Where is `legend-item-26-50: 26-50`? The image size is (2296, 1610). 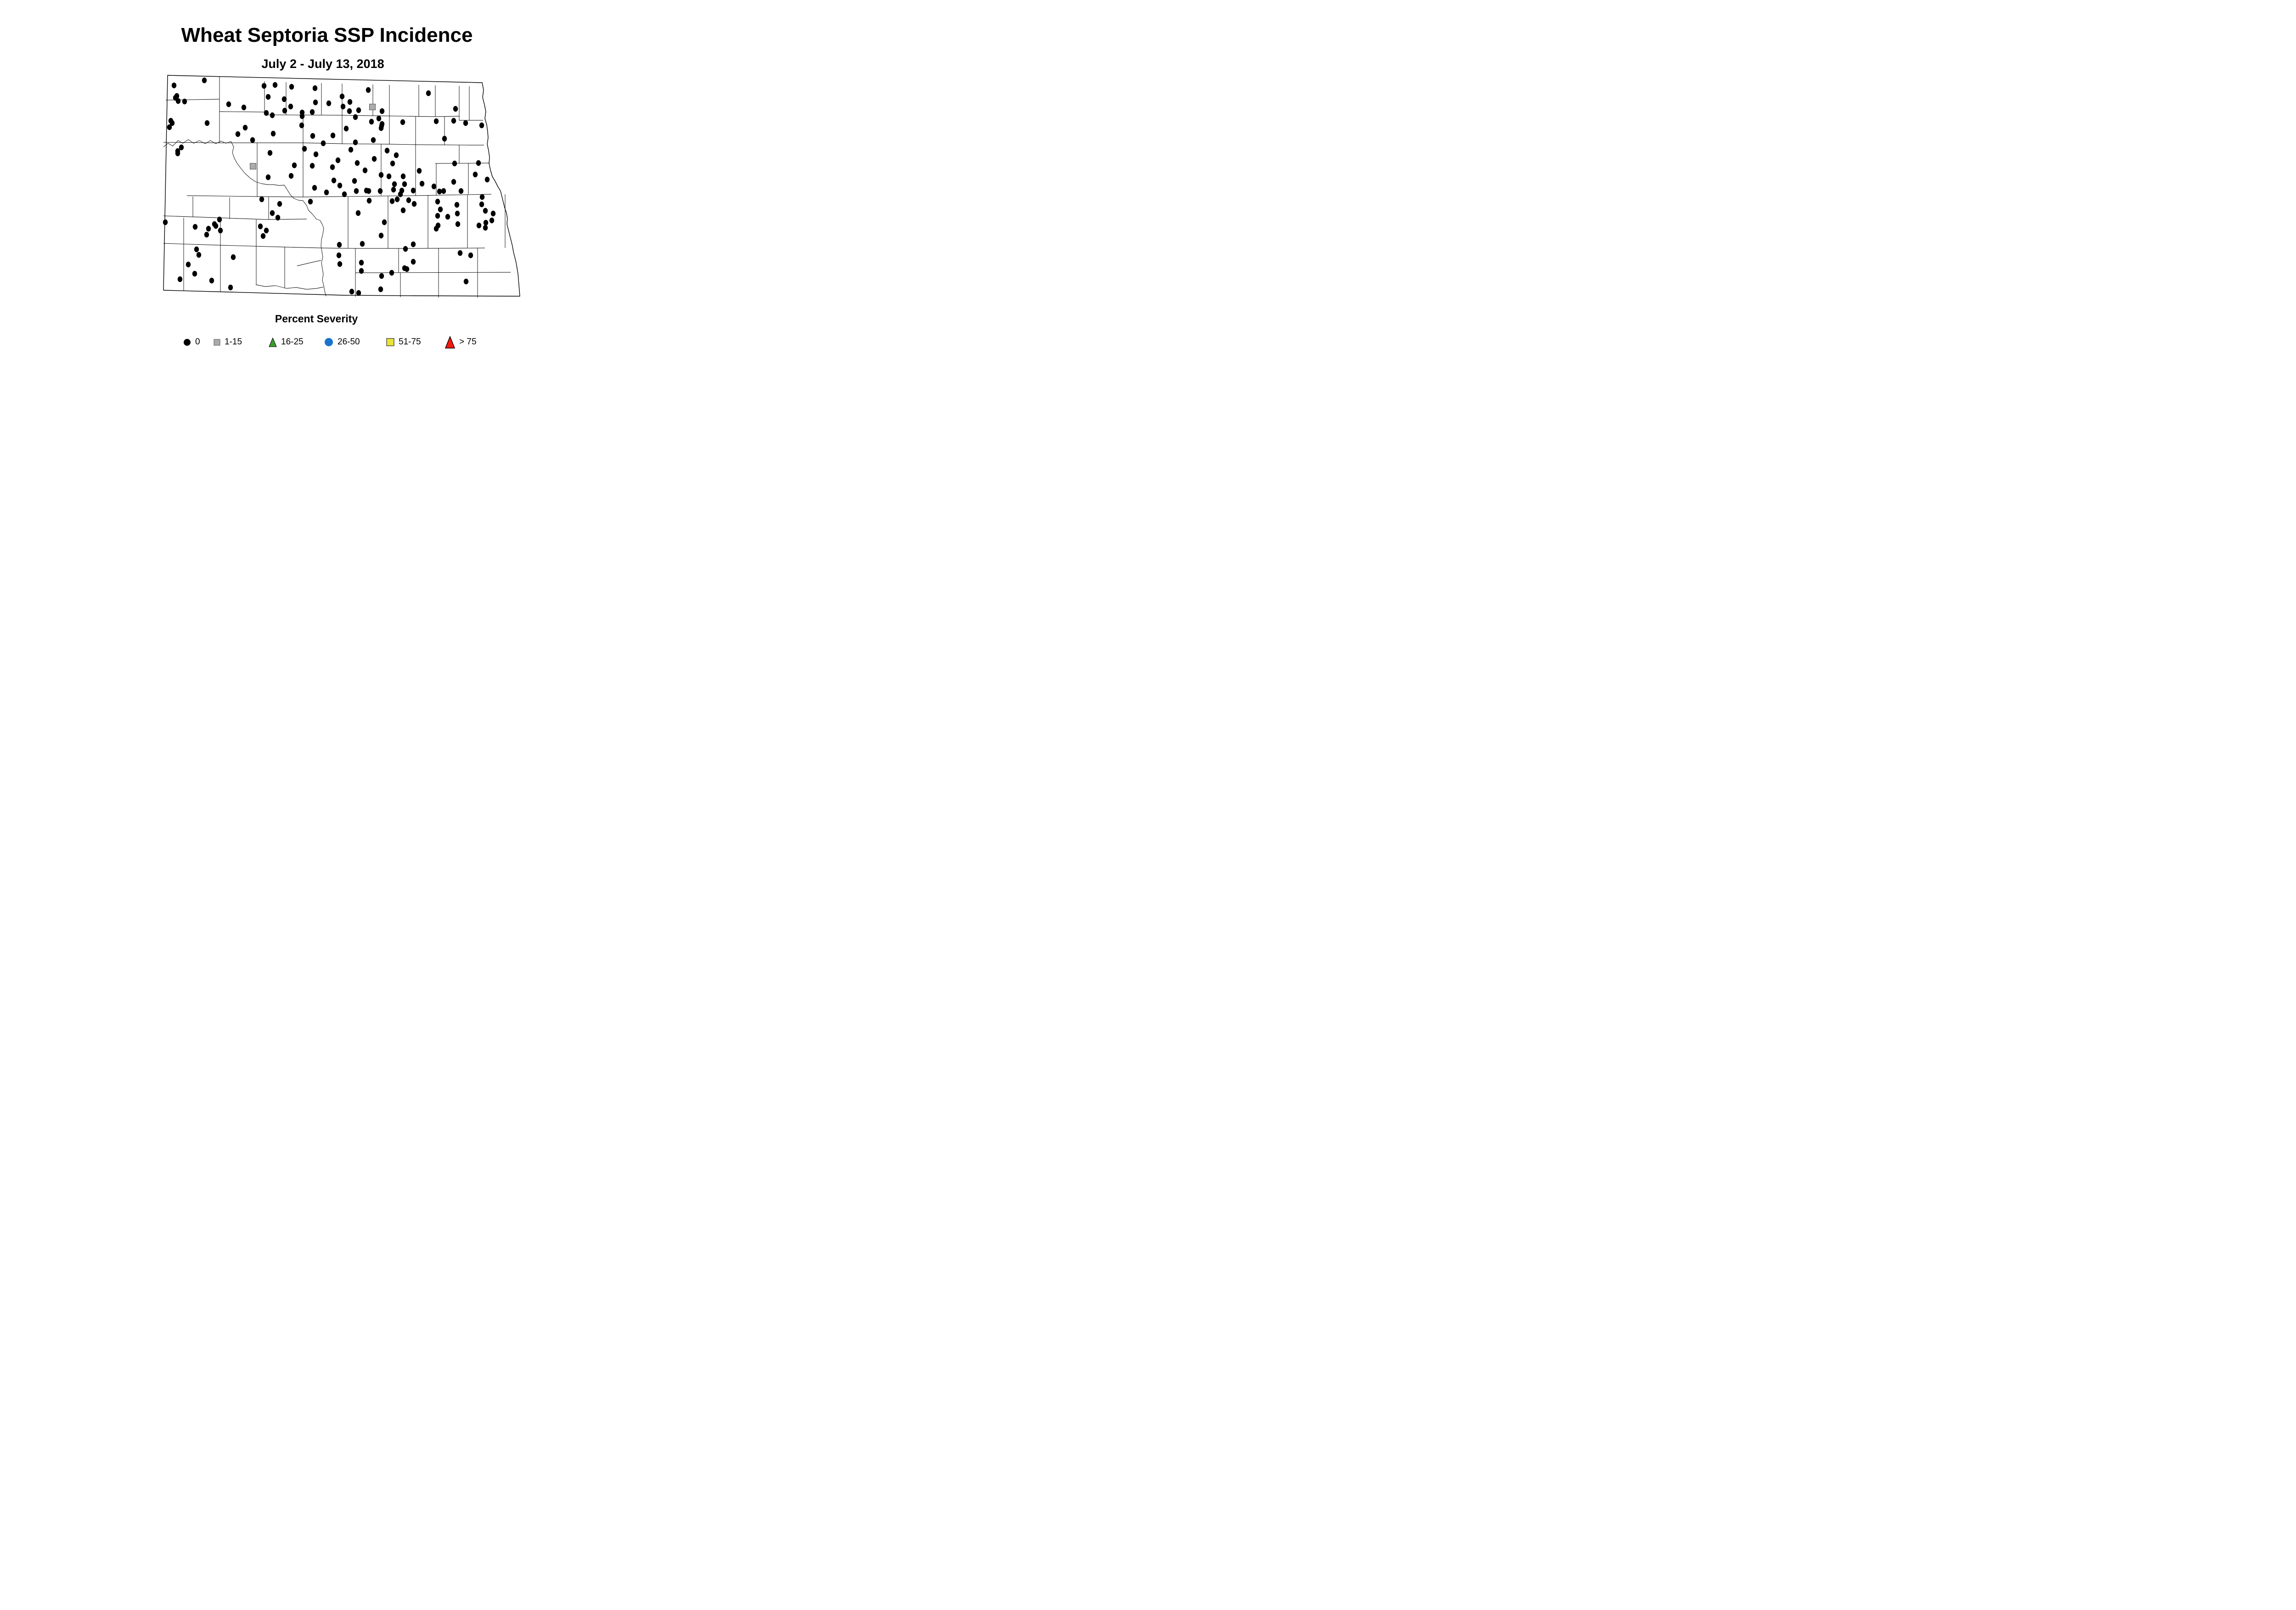
legend-item-26-50: 26-50 is located at coordinates (342, 342).